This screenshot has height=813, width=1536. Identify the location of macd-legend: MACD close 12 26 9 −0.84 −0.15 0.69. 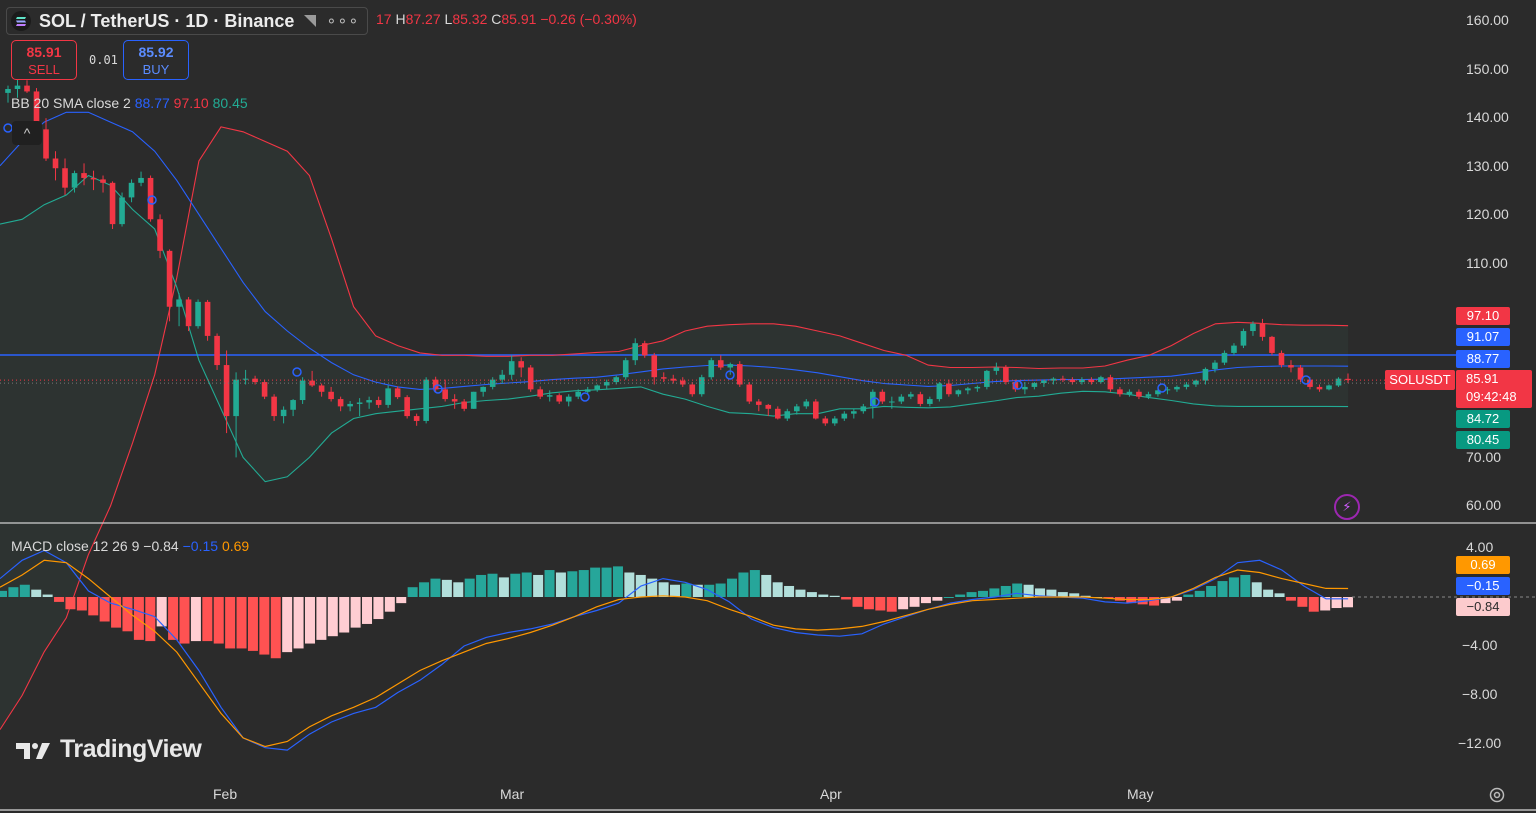
(130, 546).